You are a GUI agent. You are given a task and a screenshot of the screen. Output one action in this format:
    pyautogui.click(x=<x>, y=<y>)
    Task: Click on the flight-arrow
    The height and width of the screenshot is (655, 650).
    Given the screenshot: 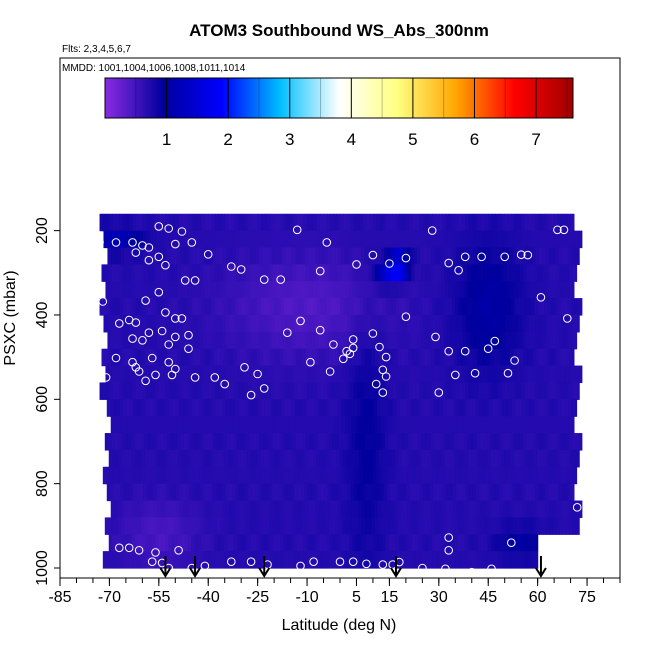 What is the action you would take?
    pyautogui.click(x=195, y=567)
    